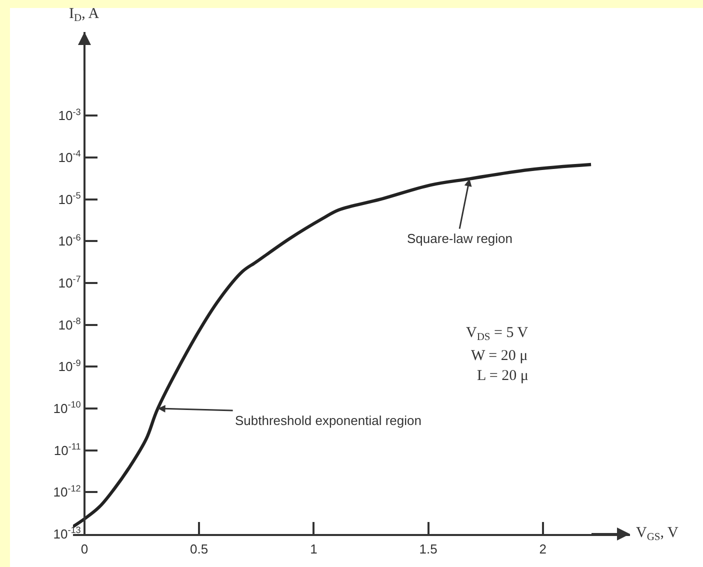  I want to click on x-tick-label: 2, so click(543, 549).